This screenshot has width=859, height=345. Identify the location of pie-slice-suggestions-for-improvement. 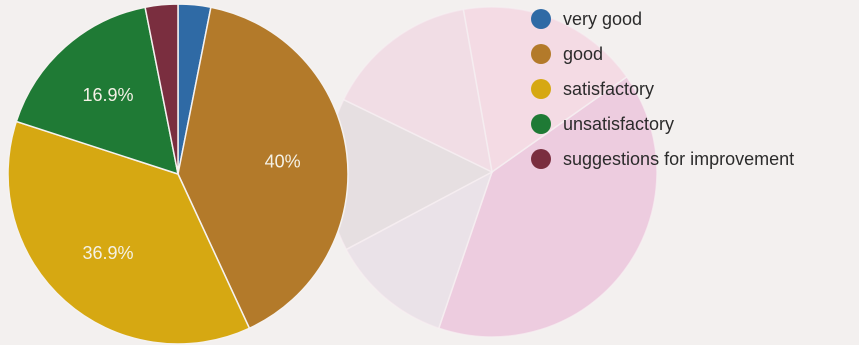
(161, 89).